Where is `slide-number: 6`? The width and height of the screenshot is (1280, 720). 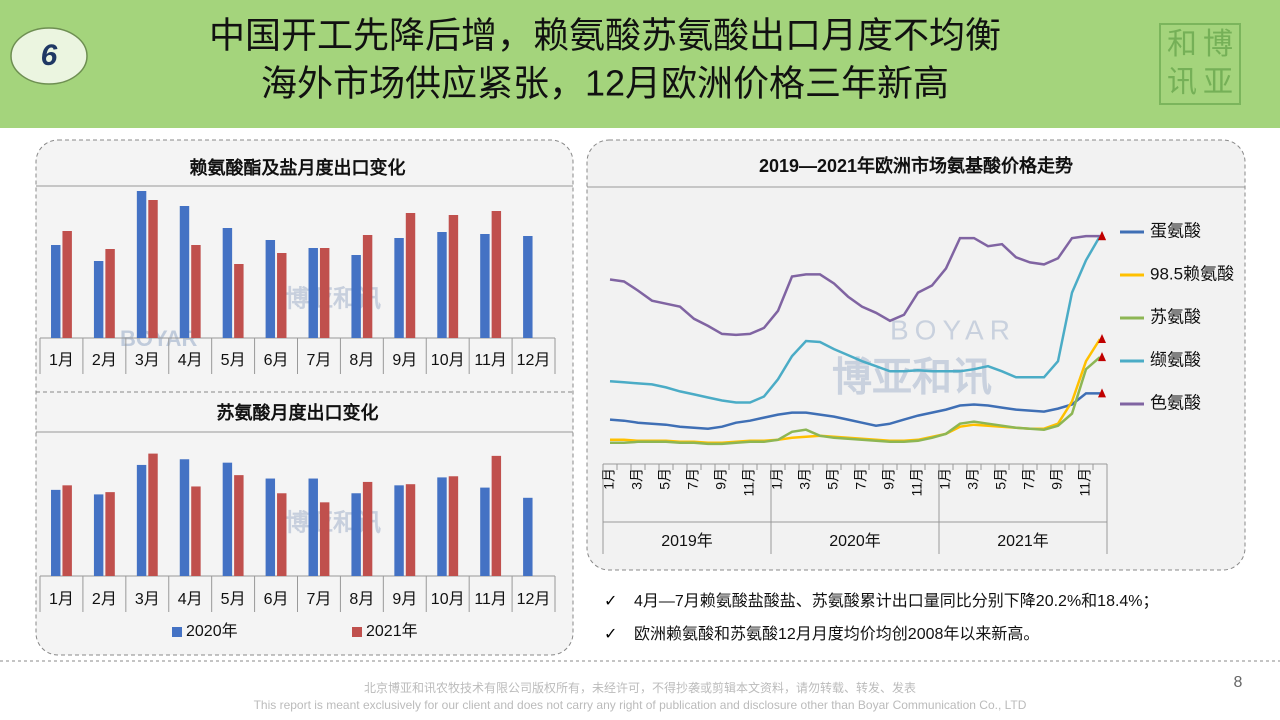
slide-number: 6 is located at coordinates (49, 55).